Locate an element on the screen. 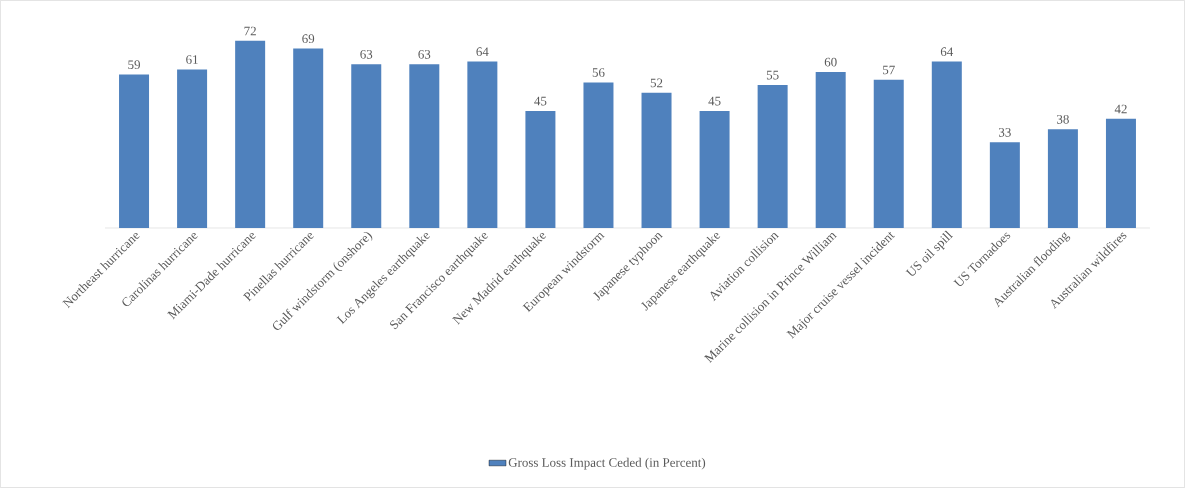 The width and height of the screenshot is (1185, 488). data-label: 55 is located at coordinates (772, 75).